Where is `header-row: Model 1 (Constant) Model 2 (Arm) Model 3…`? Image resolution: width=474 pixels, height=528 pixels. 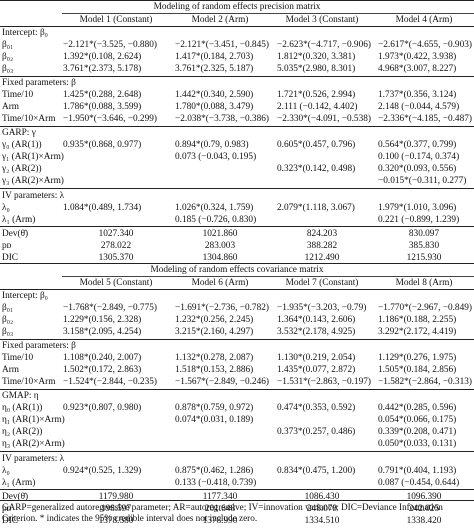
header-row: Model 1 (Constant) Model 2 (Arm) Model 3… is located at coordinates (237, 20).